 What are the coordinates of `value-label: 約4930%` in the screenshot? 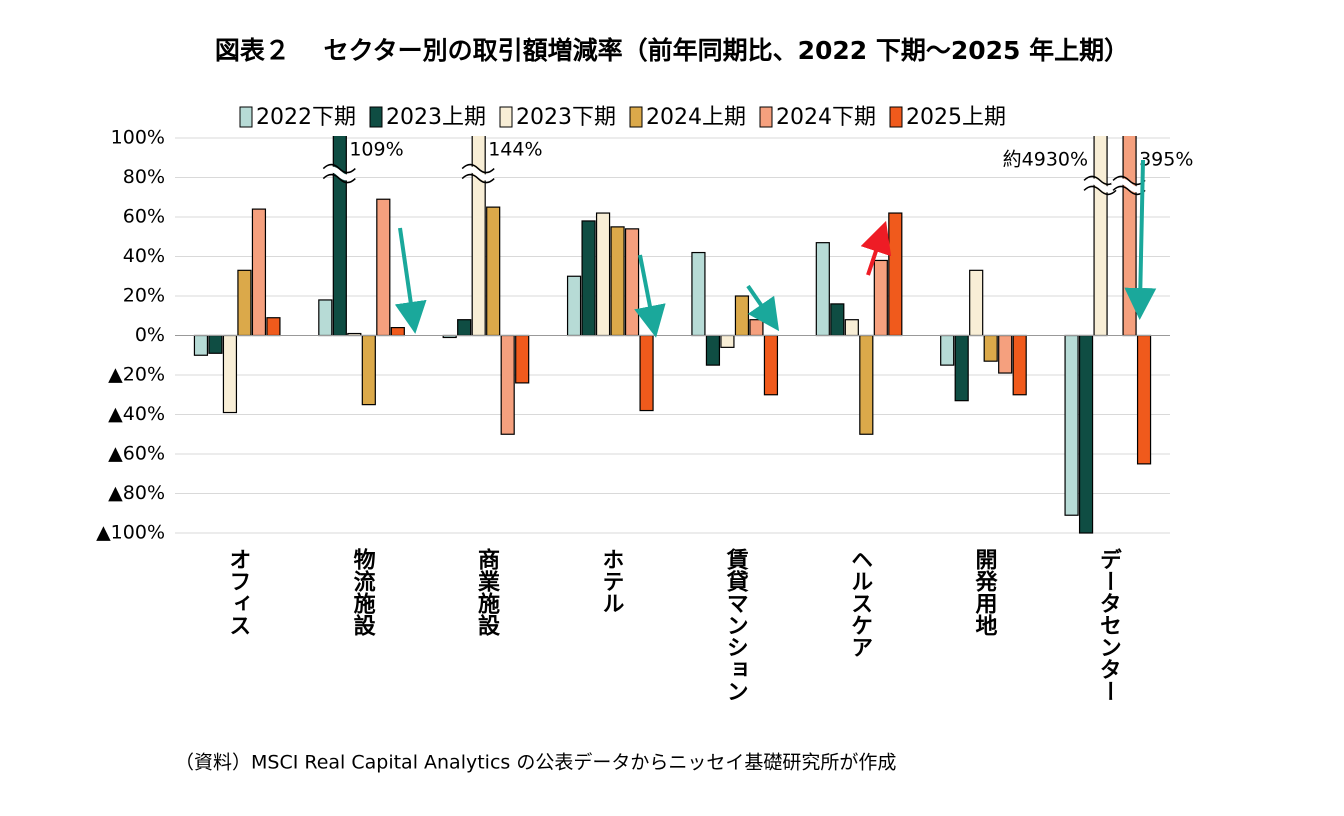 It's located at (1045, 160).